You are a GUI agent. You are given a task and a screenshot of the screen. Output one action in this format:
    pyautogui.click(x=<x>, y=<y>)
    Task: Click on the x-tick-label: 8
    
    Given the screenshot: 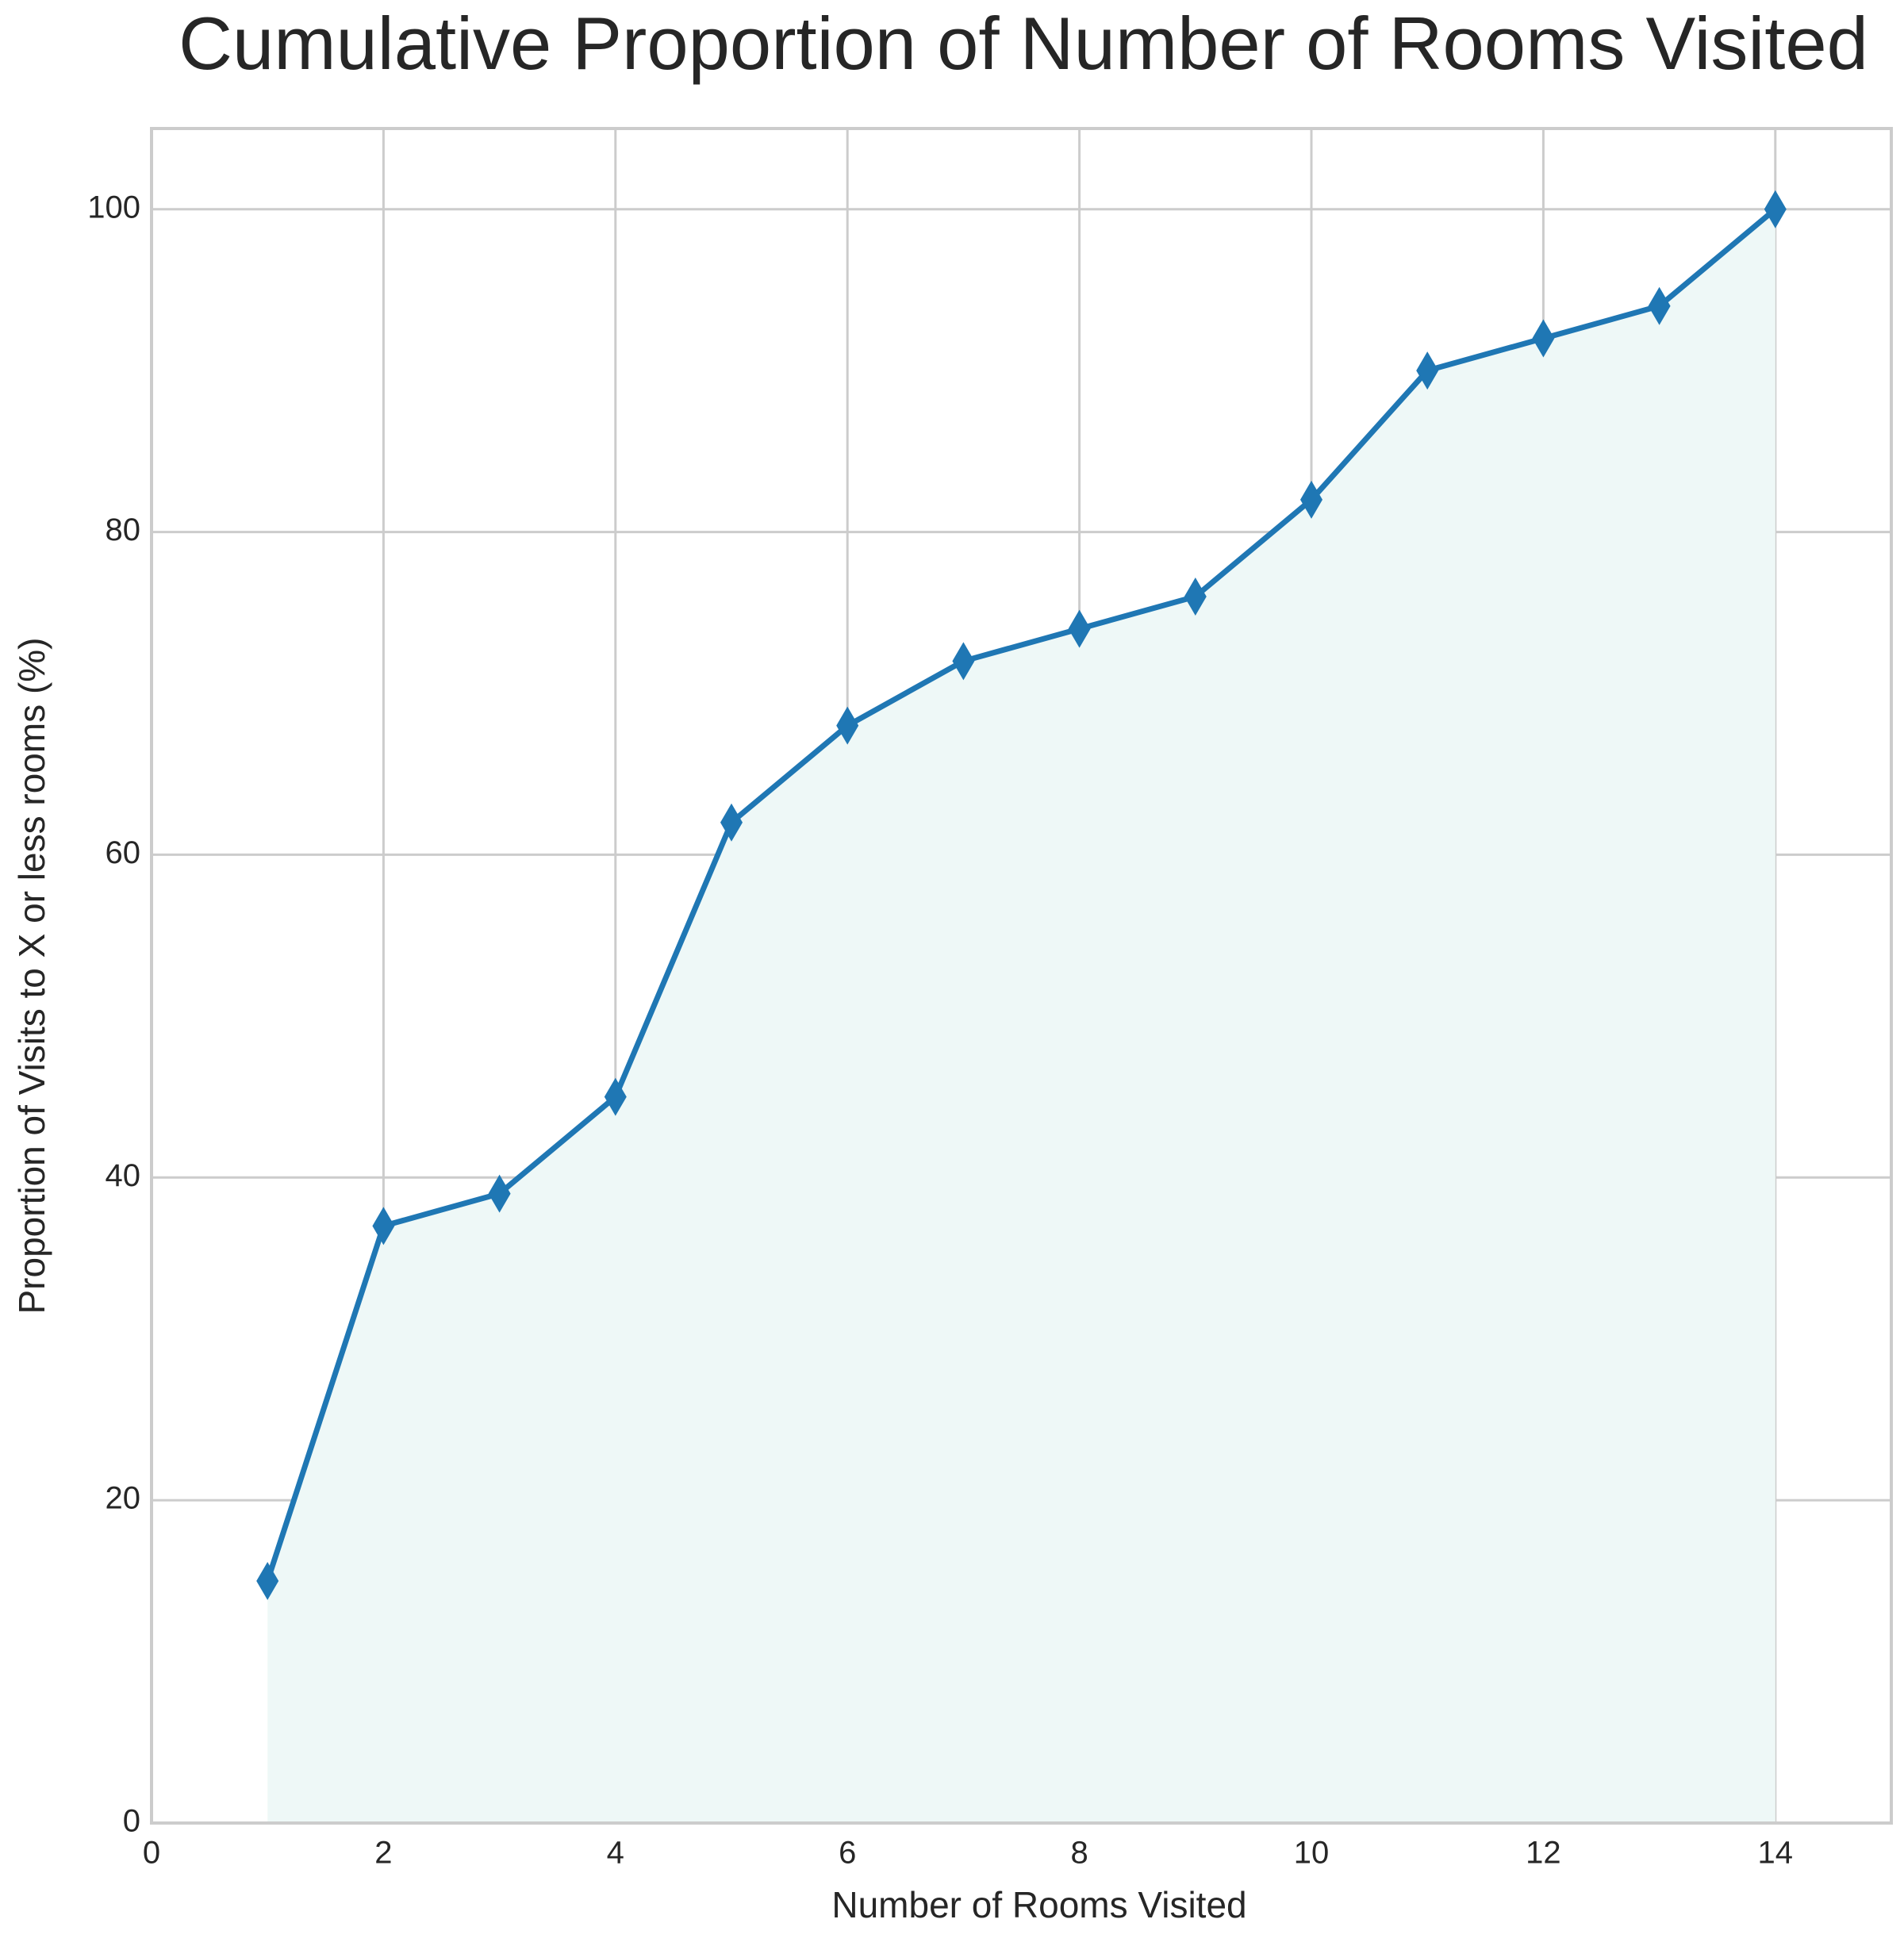 What is the action you would take?
    pyautogui.click(x=1079, y=1854)
    